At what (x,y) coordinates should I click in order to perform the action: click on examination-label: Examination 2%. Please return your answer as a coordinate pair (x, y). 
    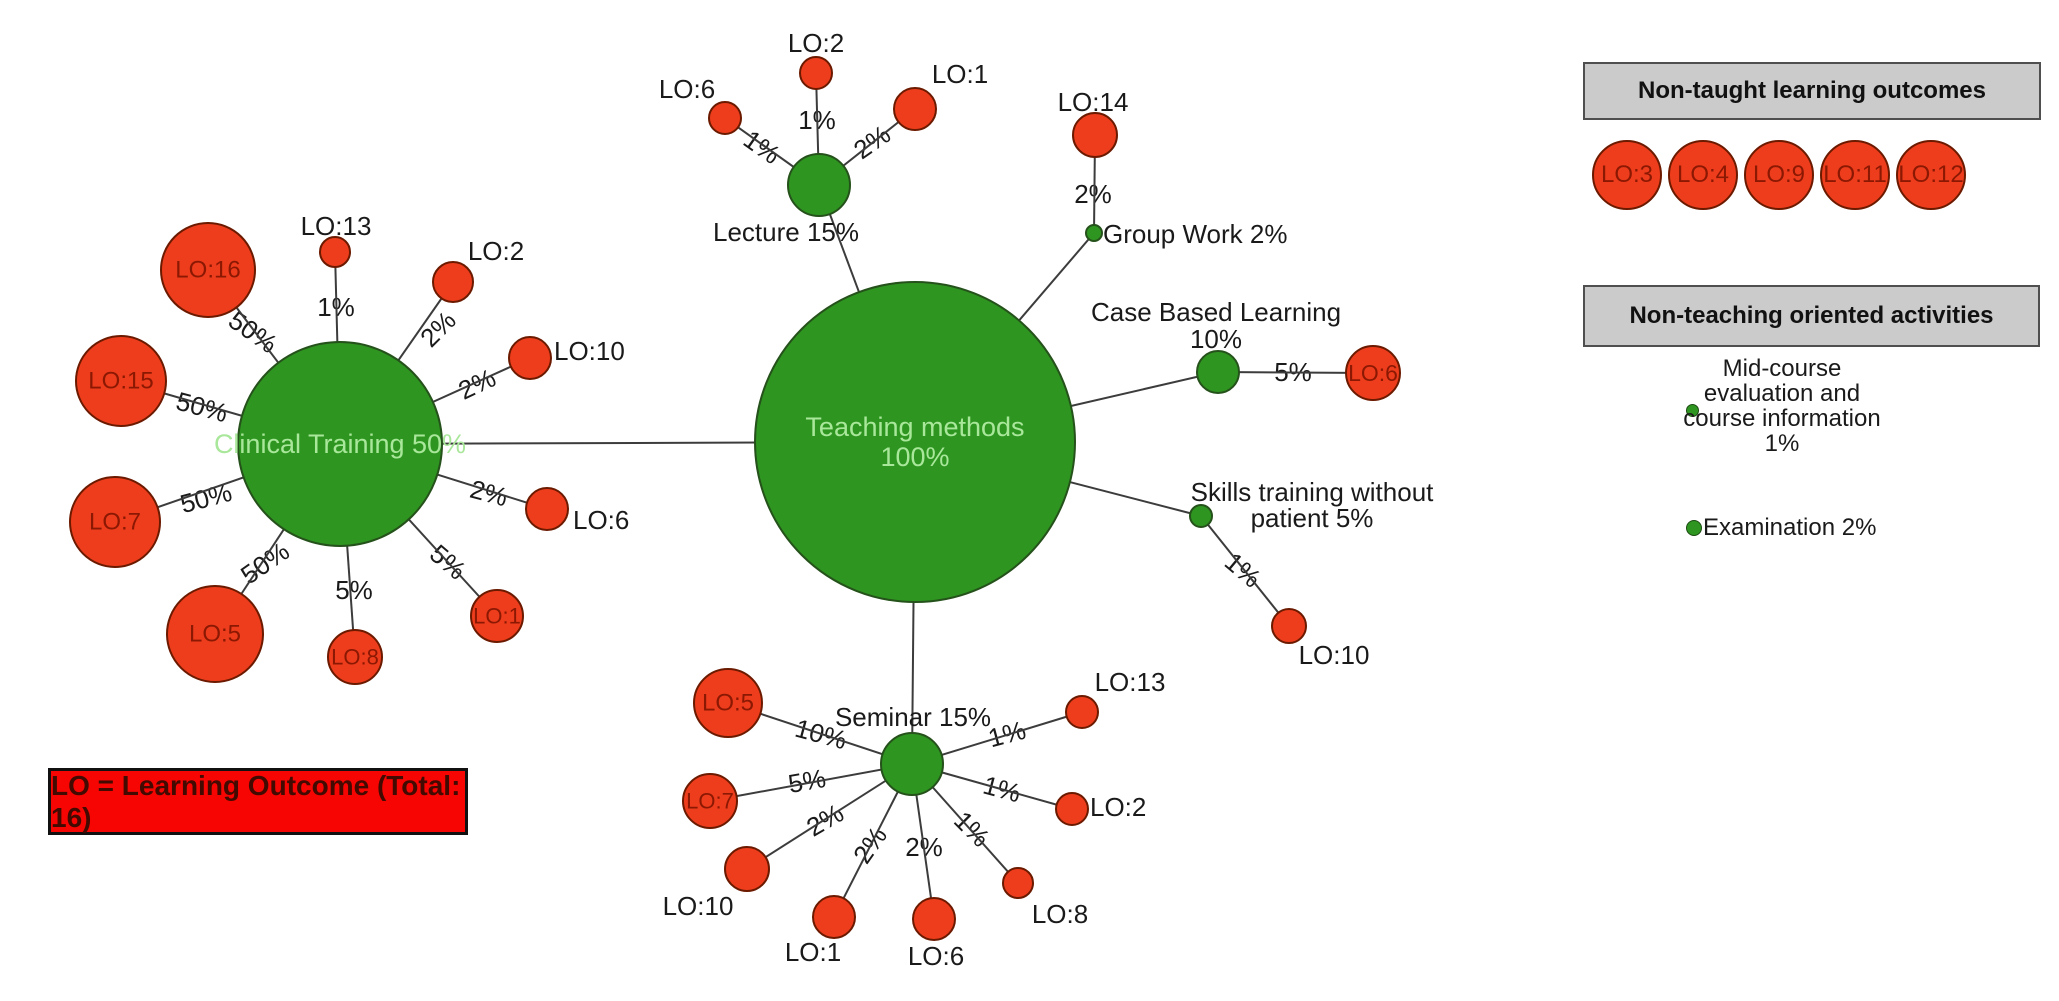
    Looking at the image, I should click on (1790, 527).